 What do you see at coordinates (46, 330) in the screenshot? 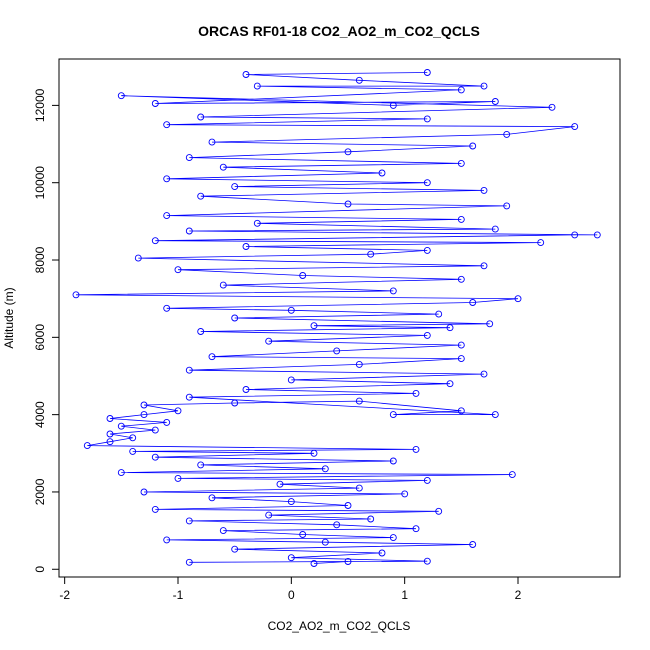
I see `y-axis: 0 2000 4000 6000 8000 10000 12000` at bounding box center [46, 330].